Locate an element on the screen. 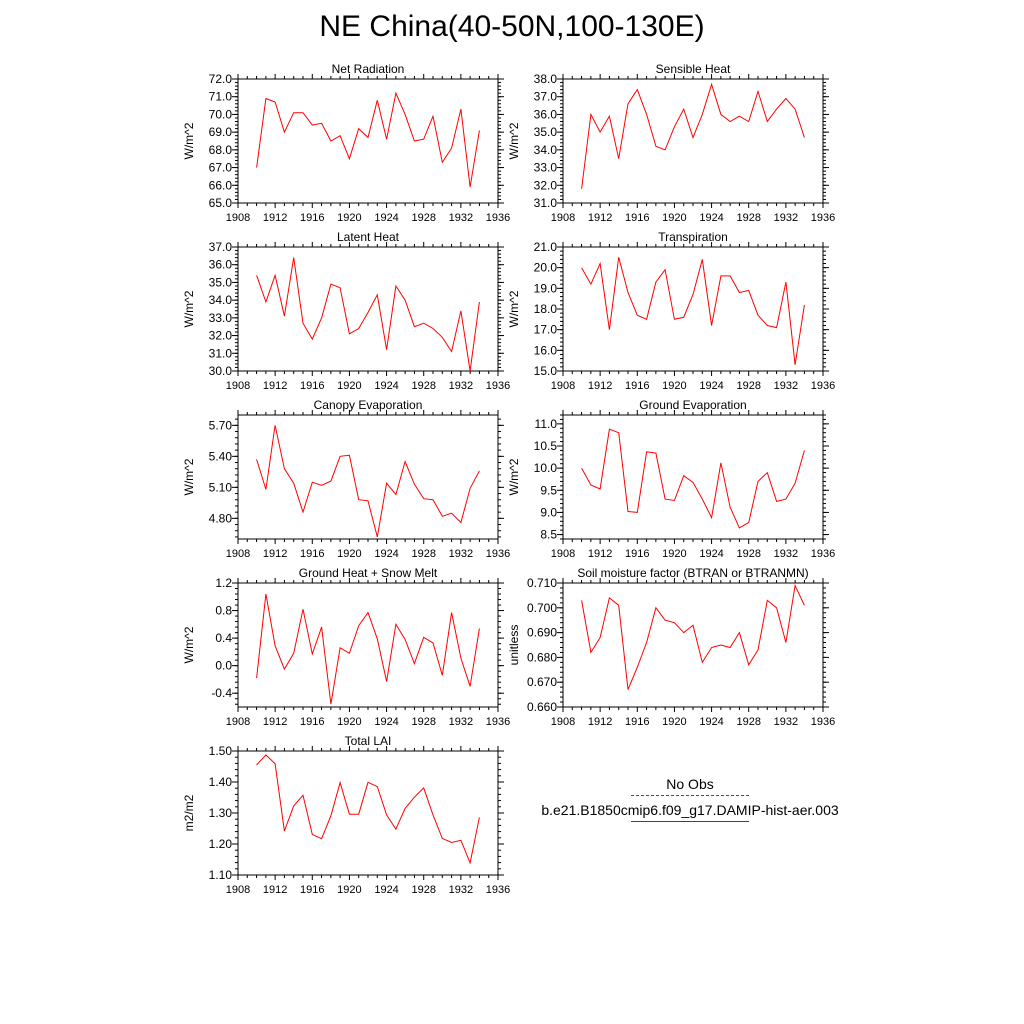 Image resolution: width=1024 pixels, height=1024 pixels. y-tick-label: 19.0 is located at coordinates (546, 288).